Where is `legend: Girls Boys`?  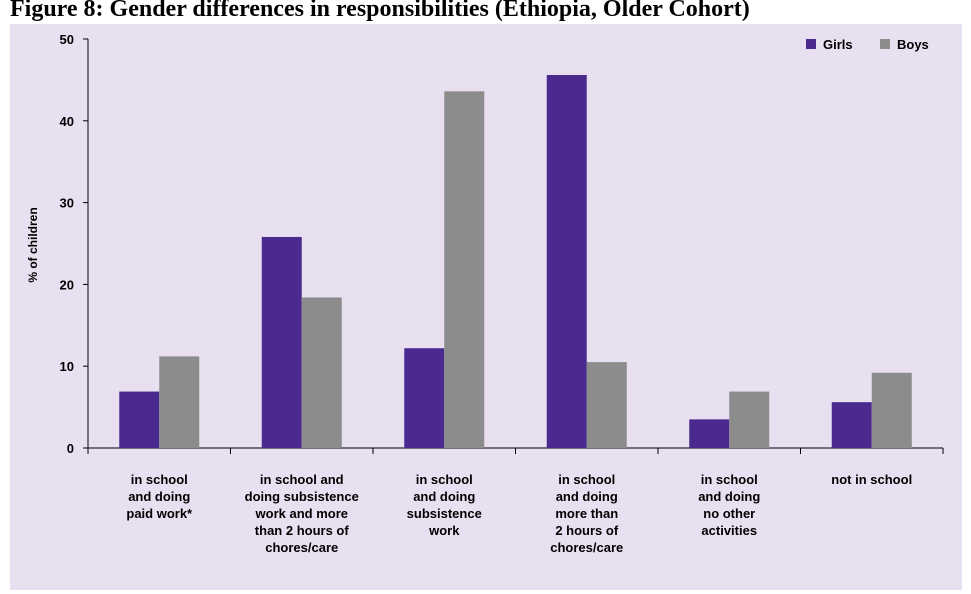 legend: Girls Boys is located at coordinates (867, 44).